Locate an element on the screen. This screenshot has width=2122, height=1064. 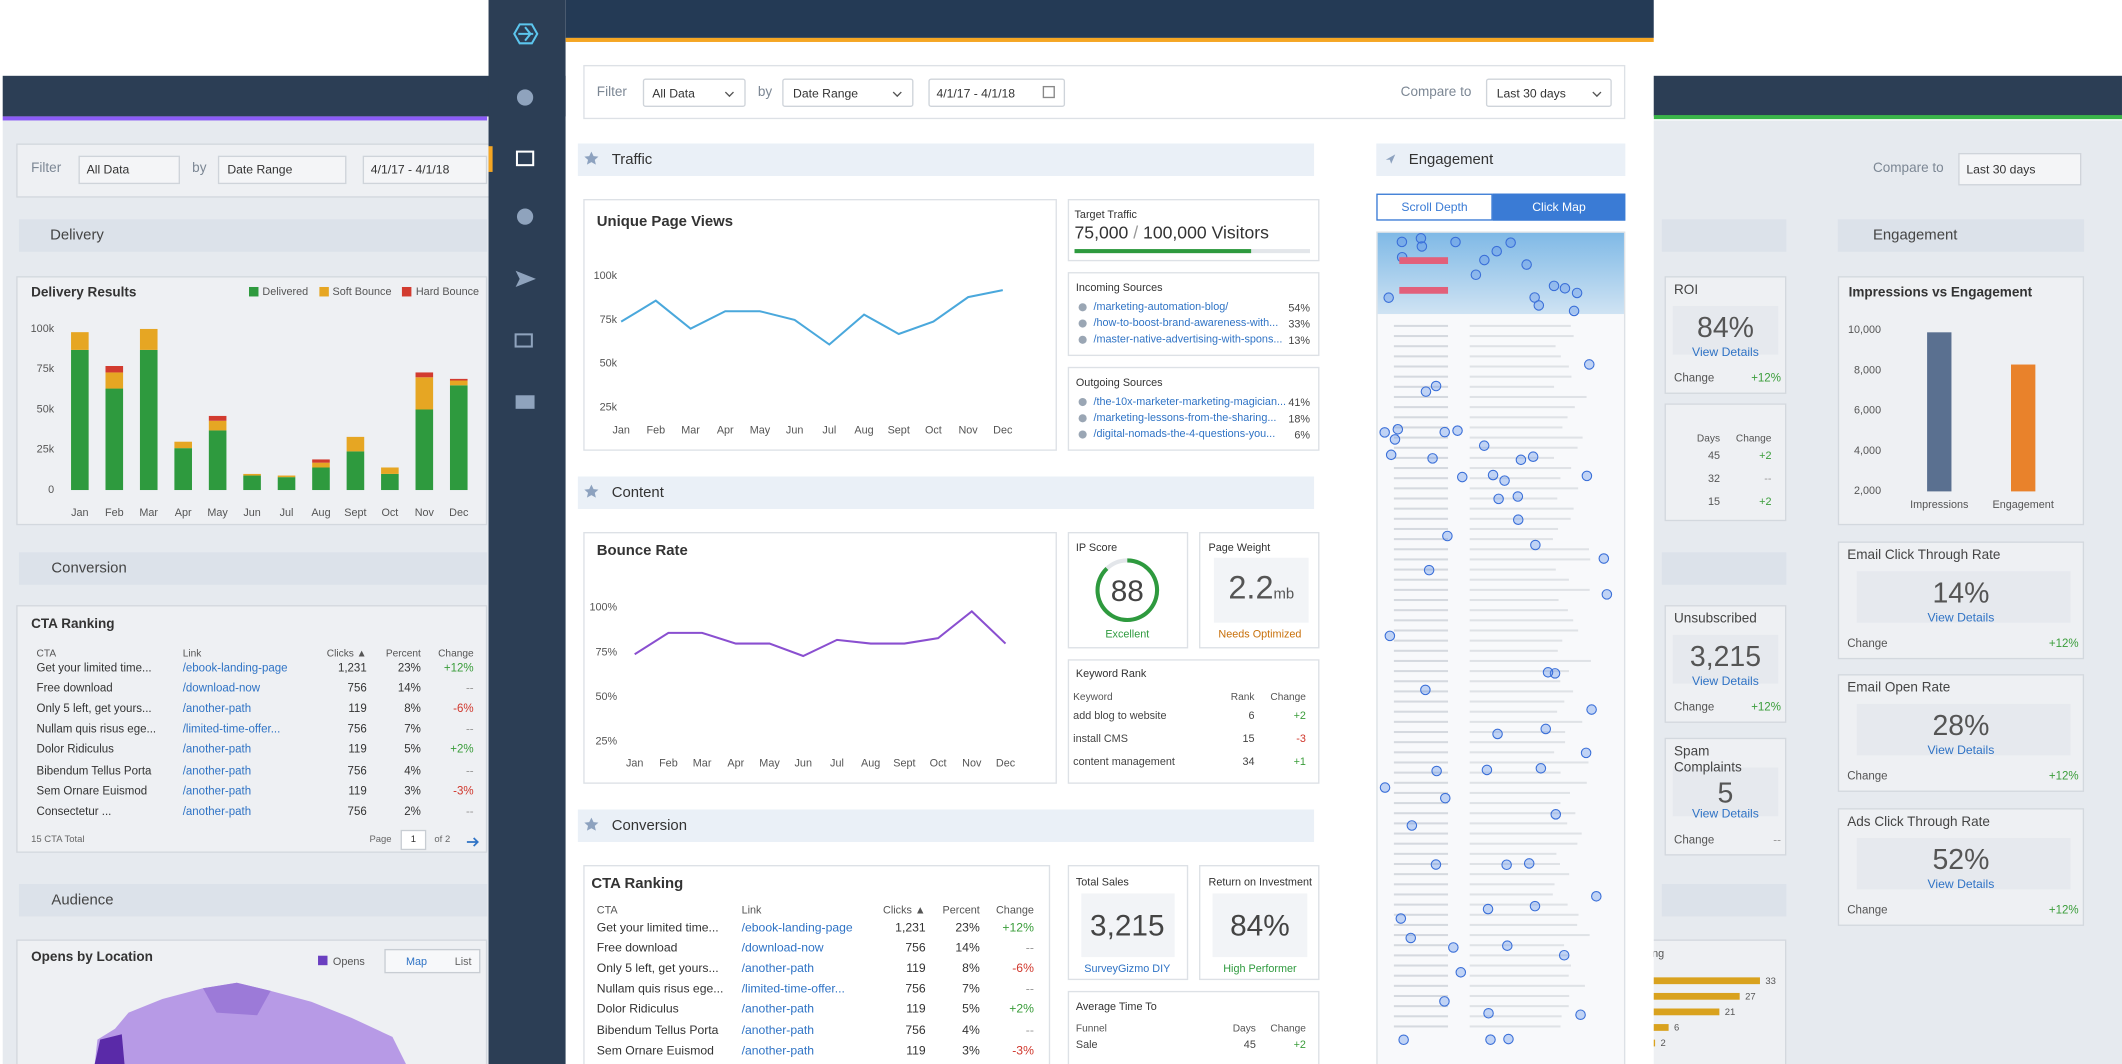
nav-icon is located at coordinates (525, 158).